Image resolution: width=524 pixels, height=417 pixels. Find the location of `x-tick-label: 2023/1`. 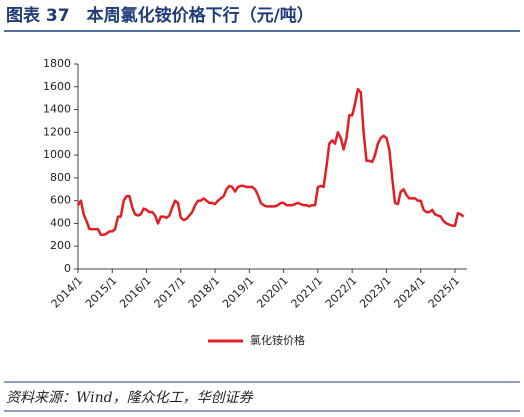

x-tick-label: 2023/1 is located at coordinates (375, 292).